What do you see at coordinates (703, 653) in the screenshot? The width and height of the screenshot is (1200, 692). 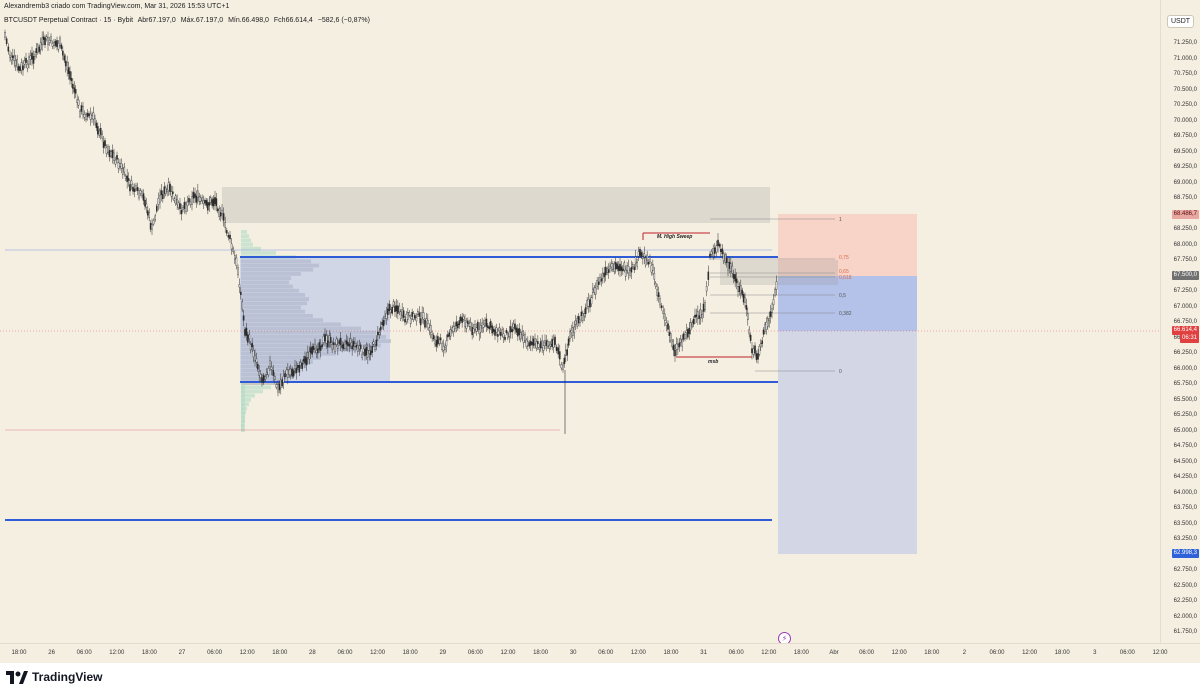 I see `time-tick: 31` at bounding box center [703, 653].